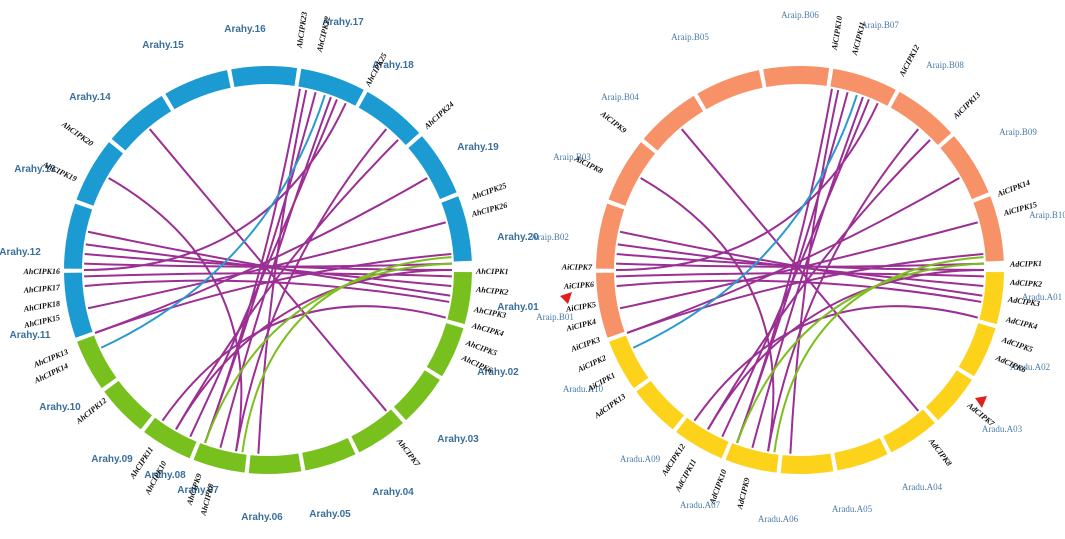  Describe the element at coordinates (112, 459) in the screenshot. I see `chromosome-label: Arahy.09` at that location.